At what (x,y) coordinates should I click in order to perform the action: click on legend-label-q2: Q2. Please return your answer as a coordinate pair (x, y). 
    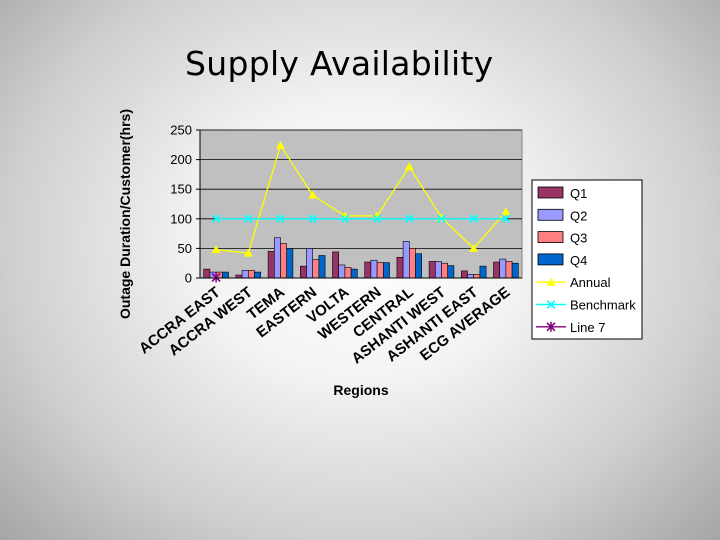
    Looking at the image, I should click on (578, 215).